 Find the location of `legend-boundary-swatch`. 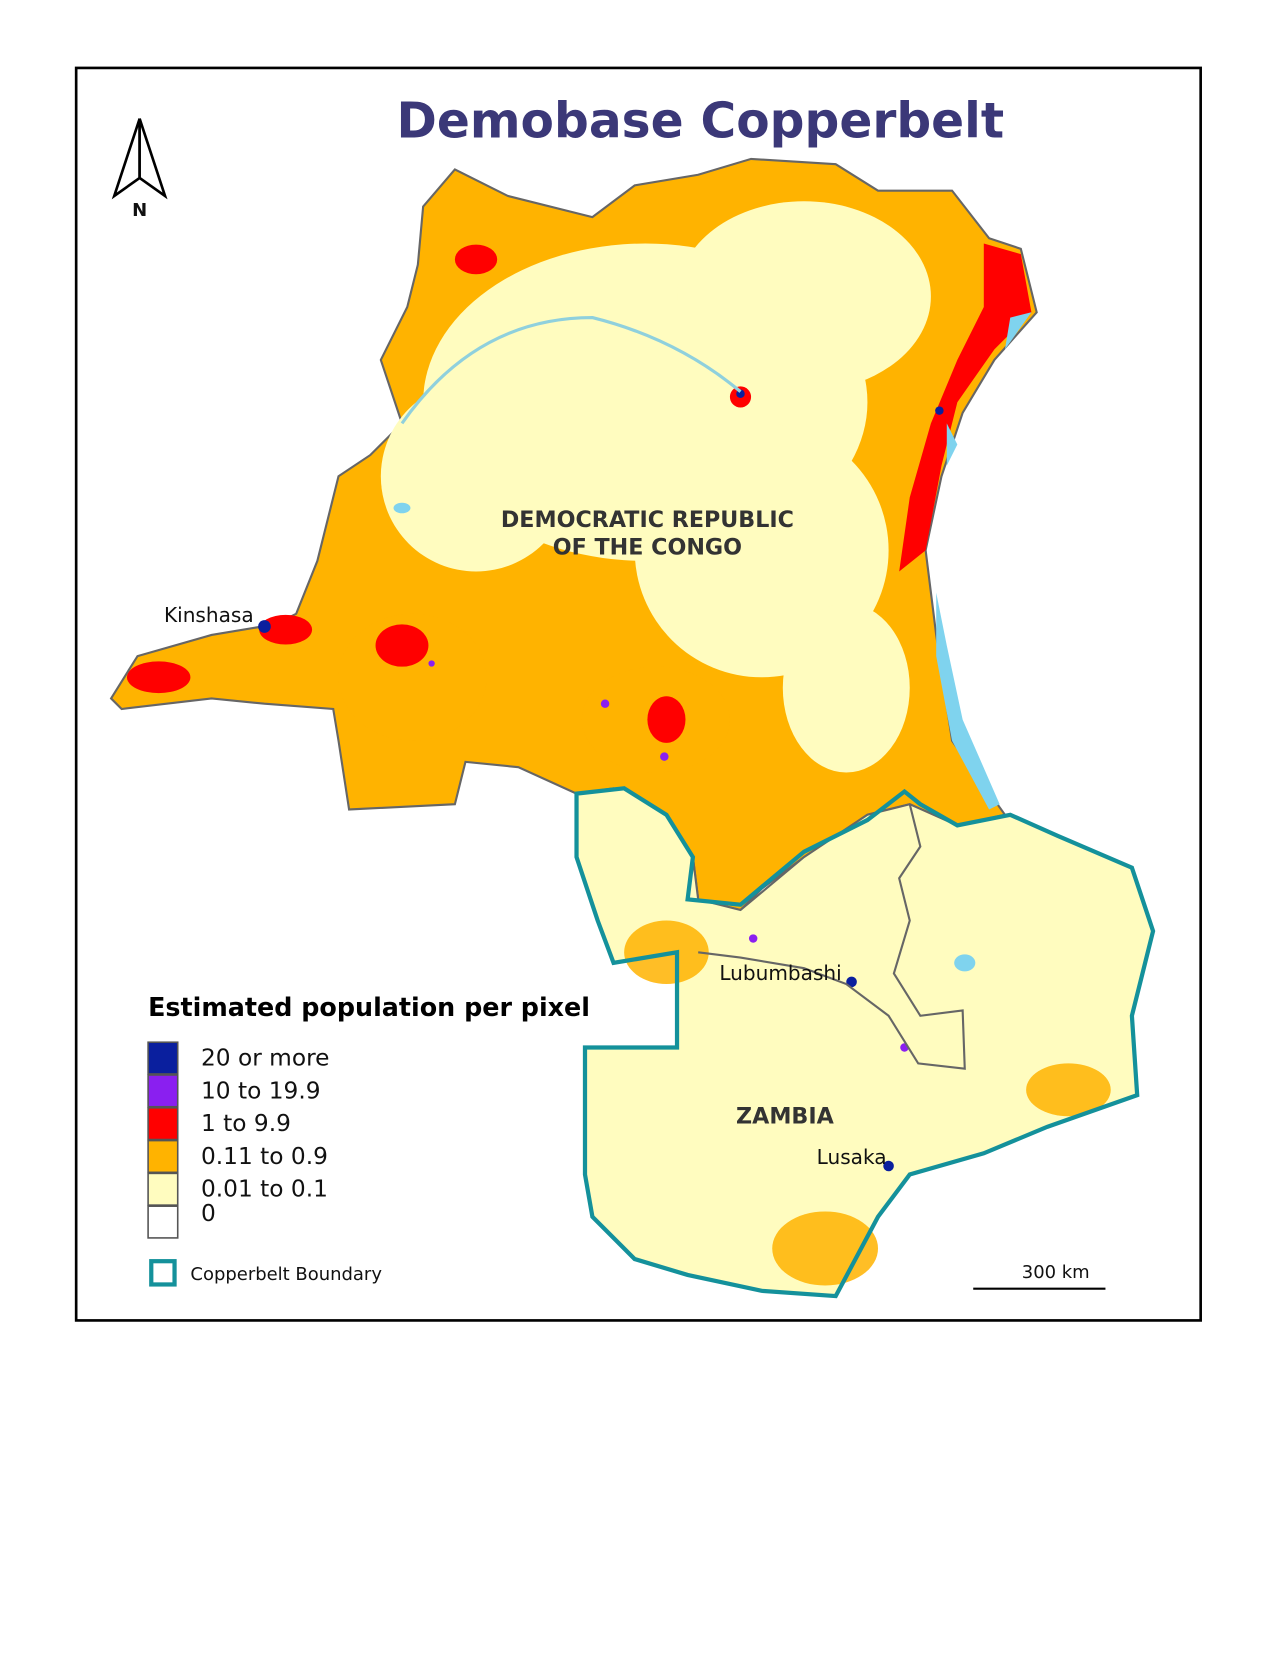

legend-boundary-swatch is located at coordinates (163, 1273).